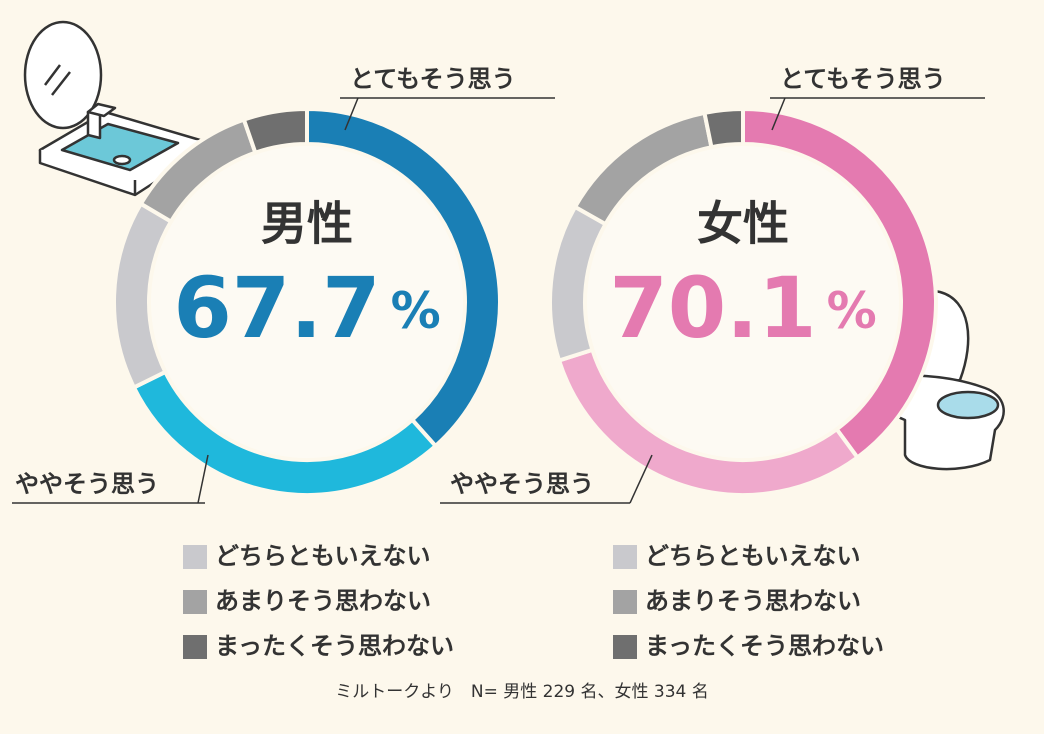 The image size is (1044, 734). I want to click on center-value: 70.1%, so click(742, 308).